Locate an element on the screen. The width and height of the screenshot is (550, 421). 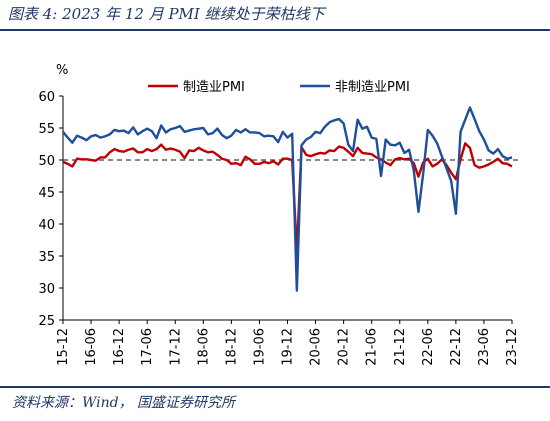
source-note: 资料来源：Wind， 国盛证券研究所 is located at coordinates (124, 403).